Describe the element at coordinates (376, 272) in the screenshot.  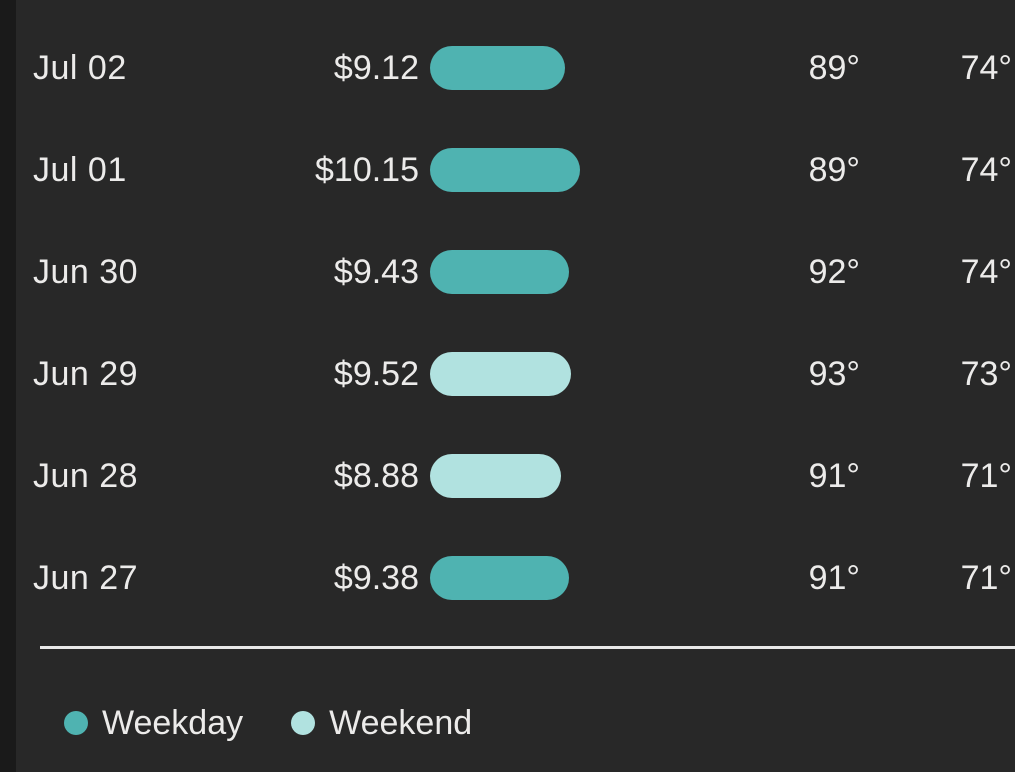
I see `cost-label: $9.43` at that location.